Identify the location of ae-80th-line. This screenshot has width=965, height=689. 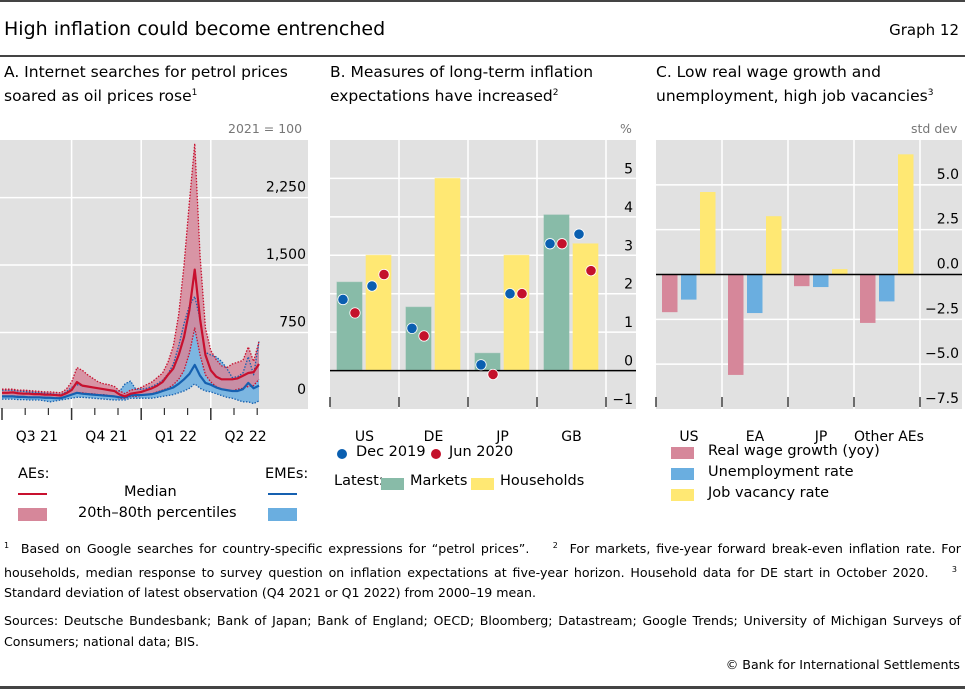
(131, 268).